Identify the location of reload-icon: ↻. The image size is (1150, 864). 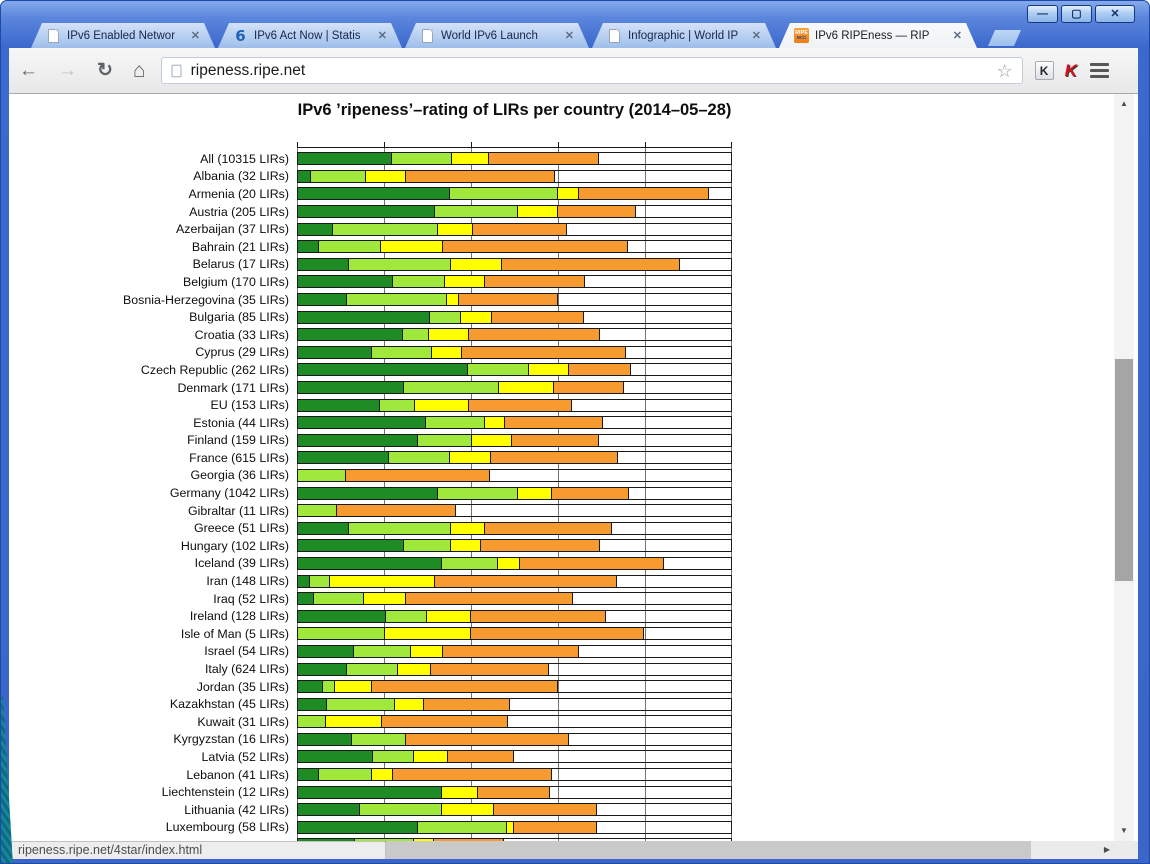
(105, 70).